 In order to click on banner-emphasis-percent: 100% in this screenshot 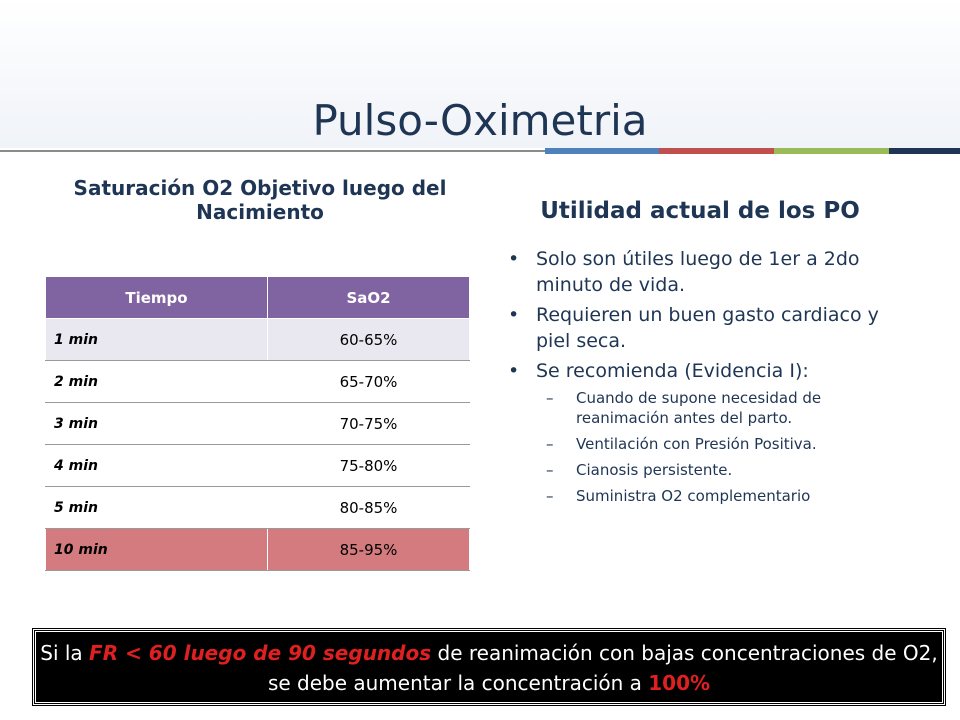, I will do `click(679, 683)`.